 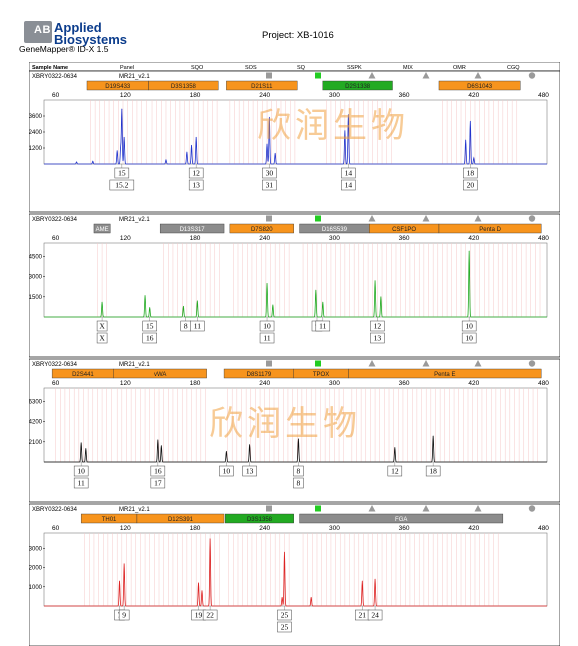 I want to click on locus-marker-d21s11, so click(x=262, y=85).